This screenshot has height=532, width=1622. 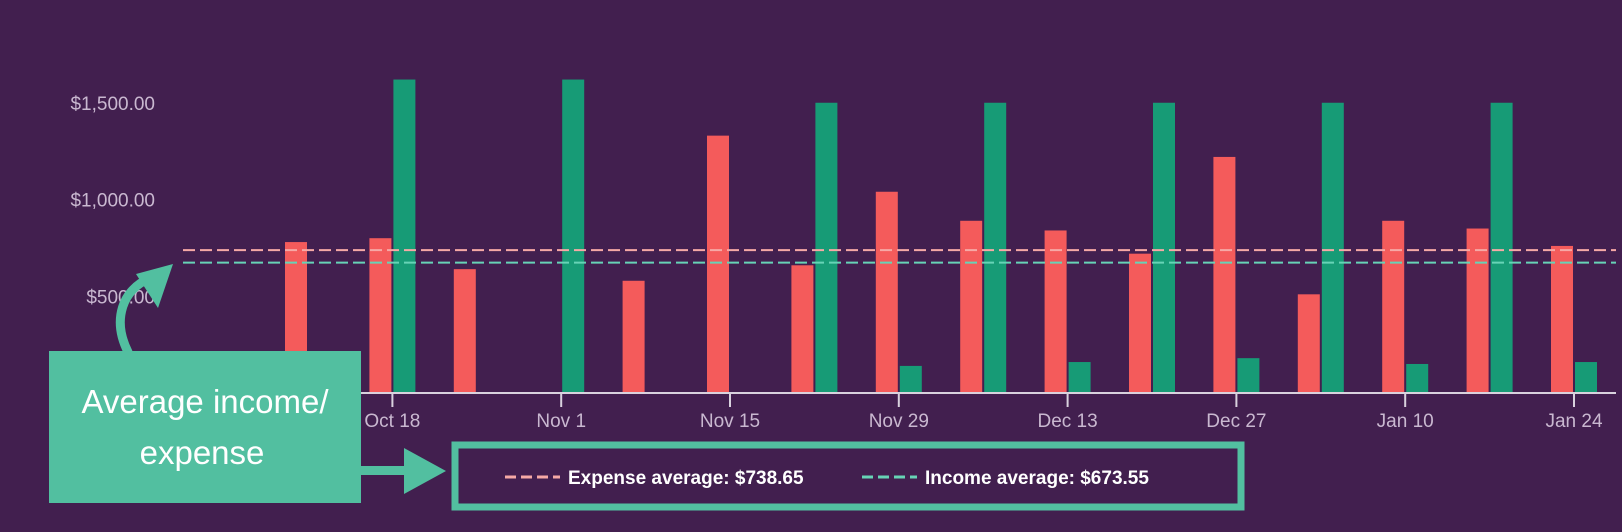 I want to click on legend-income-label: Income average: $673.55, so click(x=1037, y=478).